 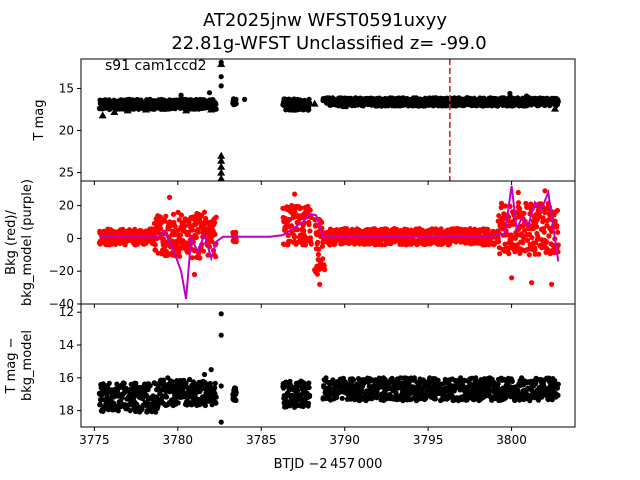 I want to click on y-tick-label: 15, so click(x=66, y=88).